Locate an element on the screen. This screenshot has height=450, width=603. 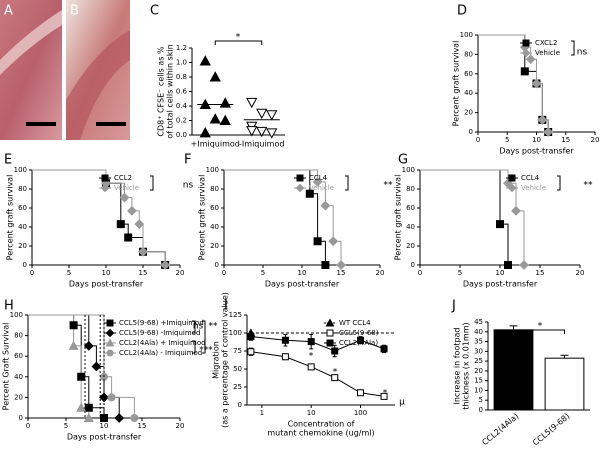
y-tick-label: 80 is located at coordinates (468, 54).